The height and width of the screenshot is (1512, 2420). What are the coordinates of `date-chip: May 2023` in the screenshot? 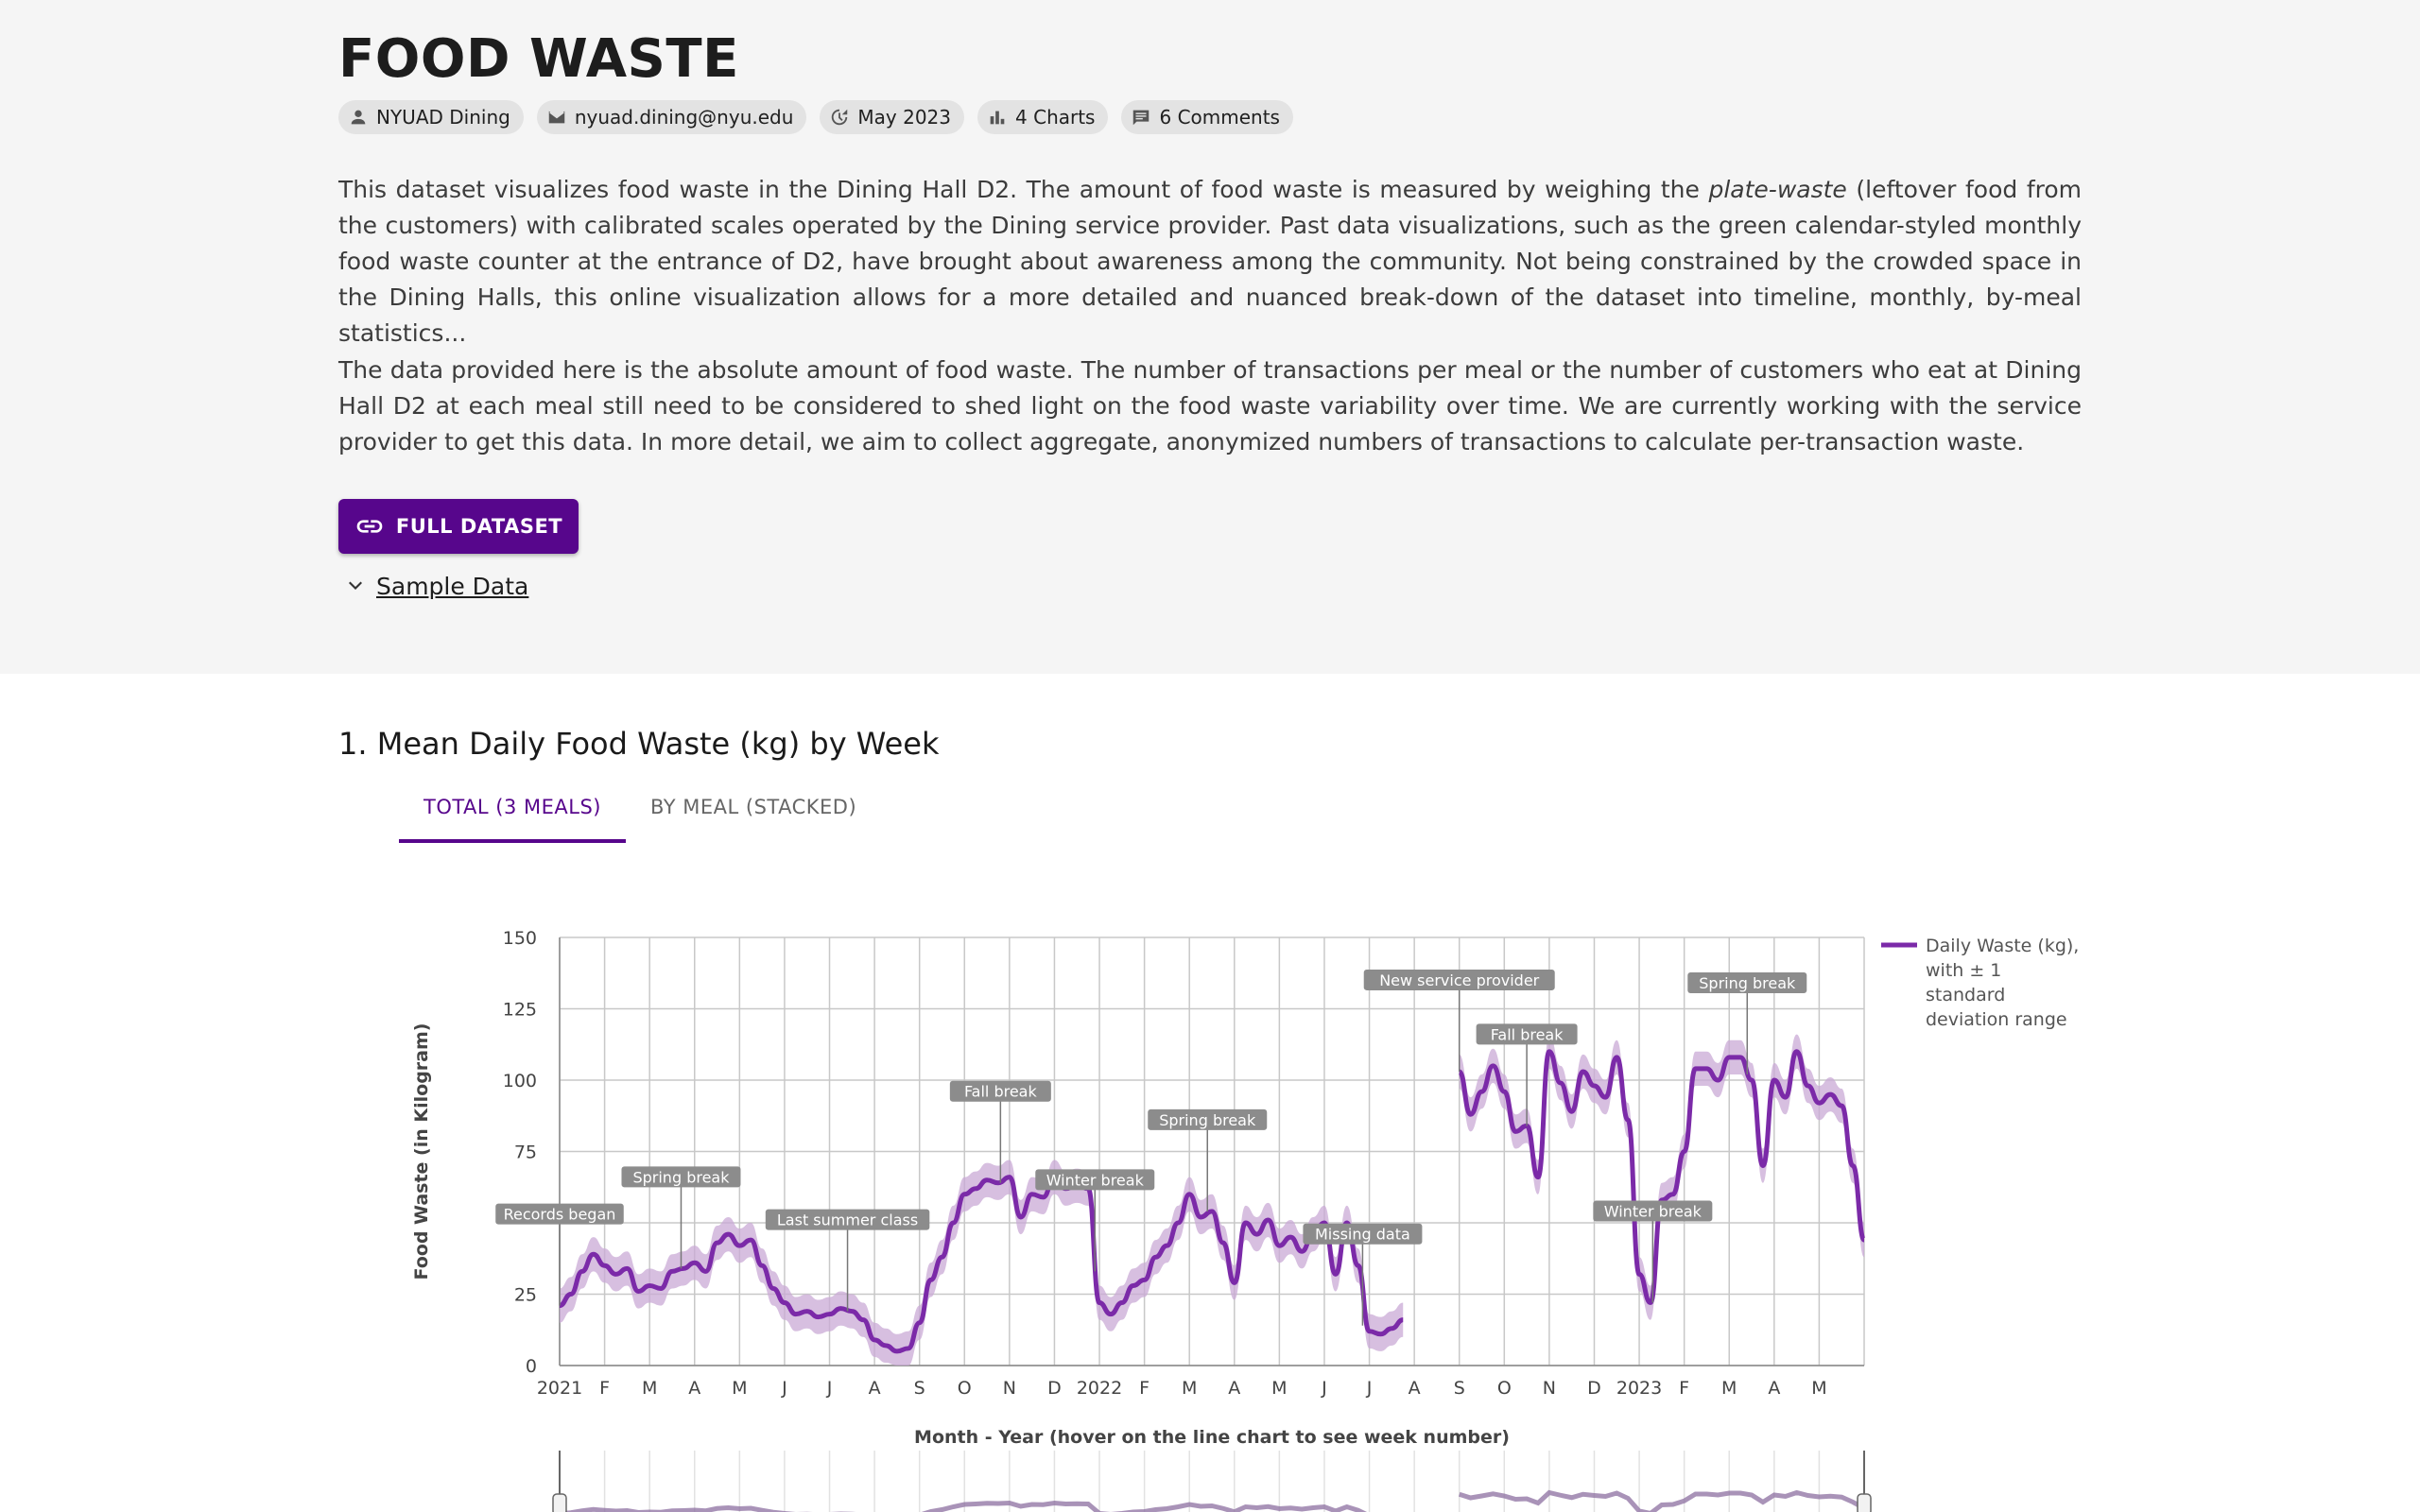 It's located at (892, 117).